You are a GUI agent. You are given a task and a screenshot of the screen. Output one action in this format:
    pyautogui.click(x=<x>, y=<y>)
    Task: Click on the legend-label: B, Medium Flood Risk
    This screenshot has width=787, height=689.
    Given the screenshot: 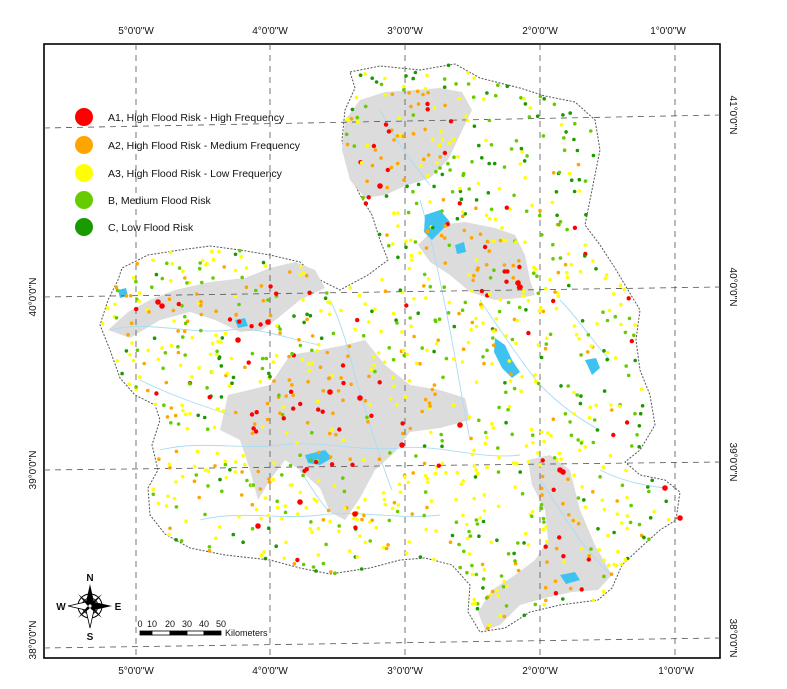 What is the action you would take?
    pyautogui.click(x=159, y=201)
    